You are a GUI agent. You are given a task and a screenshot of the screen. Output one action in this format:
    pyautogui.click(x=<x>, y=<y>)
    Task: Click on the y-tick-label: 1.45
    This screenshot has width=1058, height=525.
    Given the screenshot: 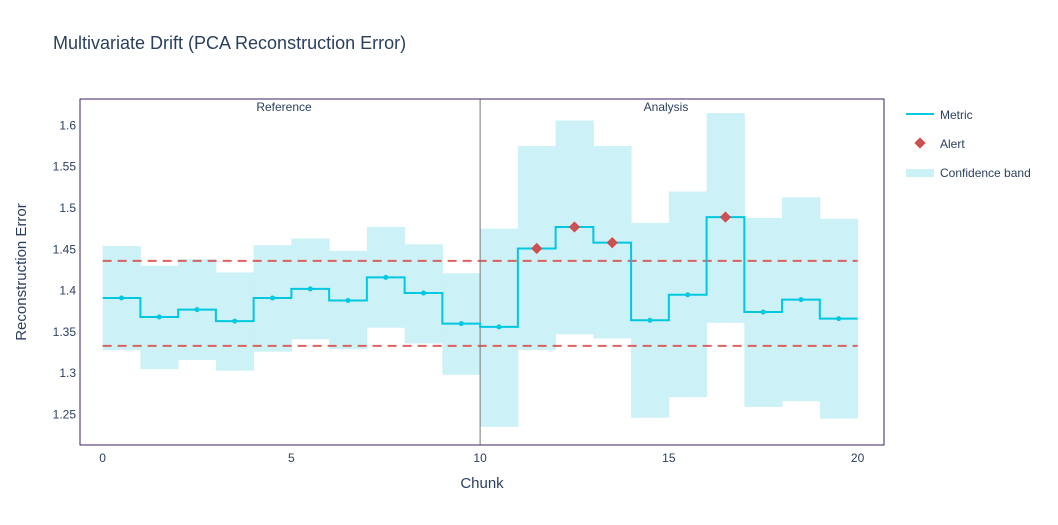 What is the action you would take?
    pyautogui.click(x=65, y=249)
    